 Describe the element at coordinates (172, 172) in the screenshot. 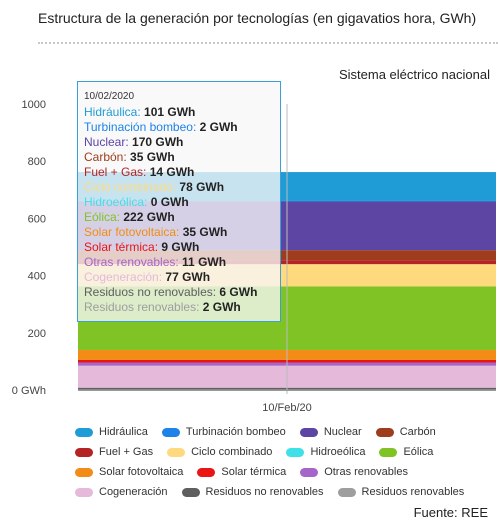

I see `tooltip-row-value: 14 GWh` at that location.